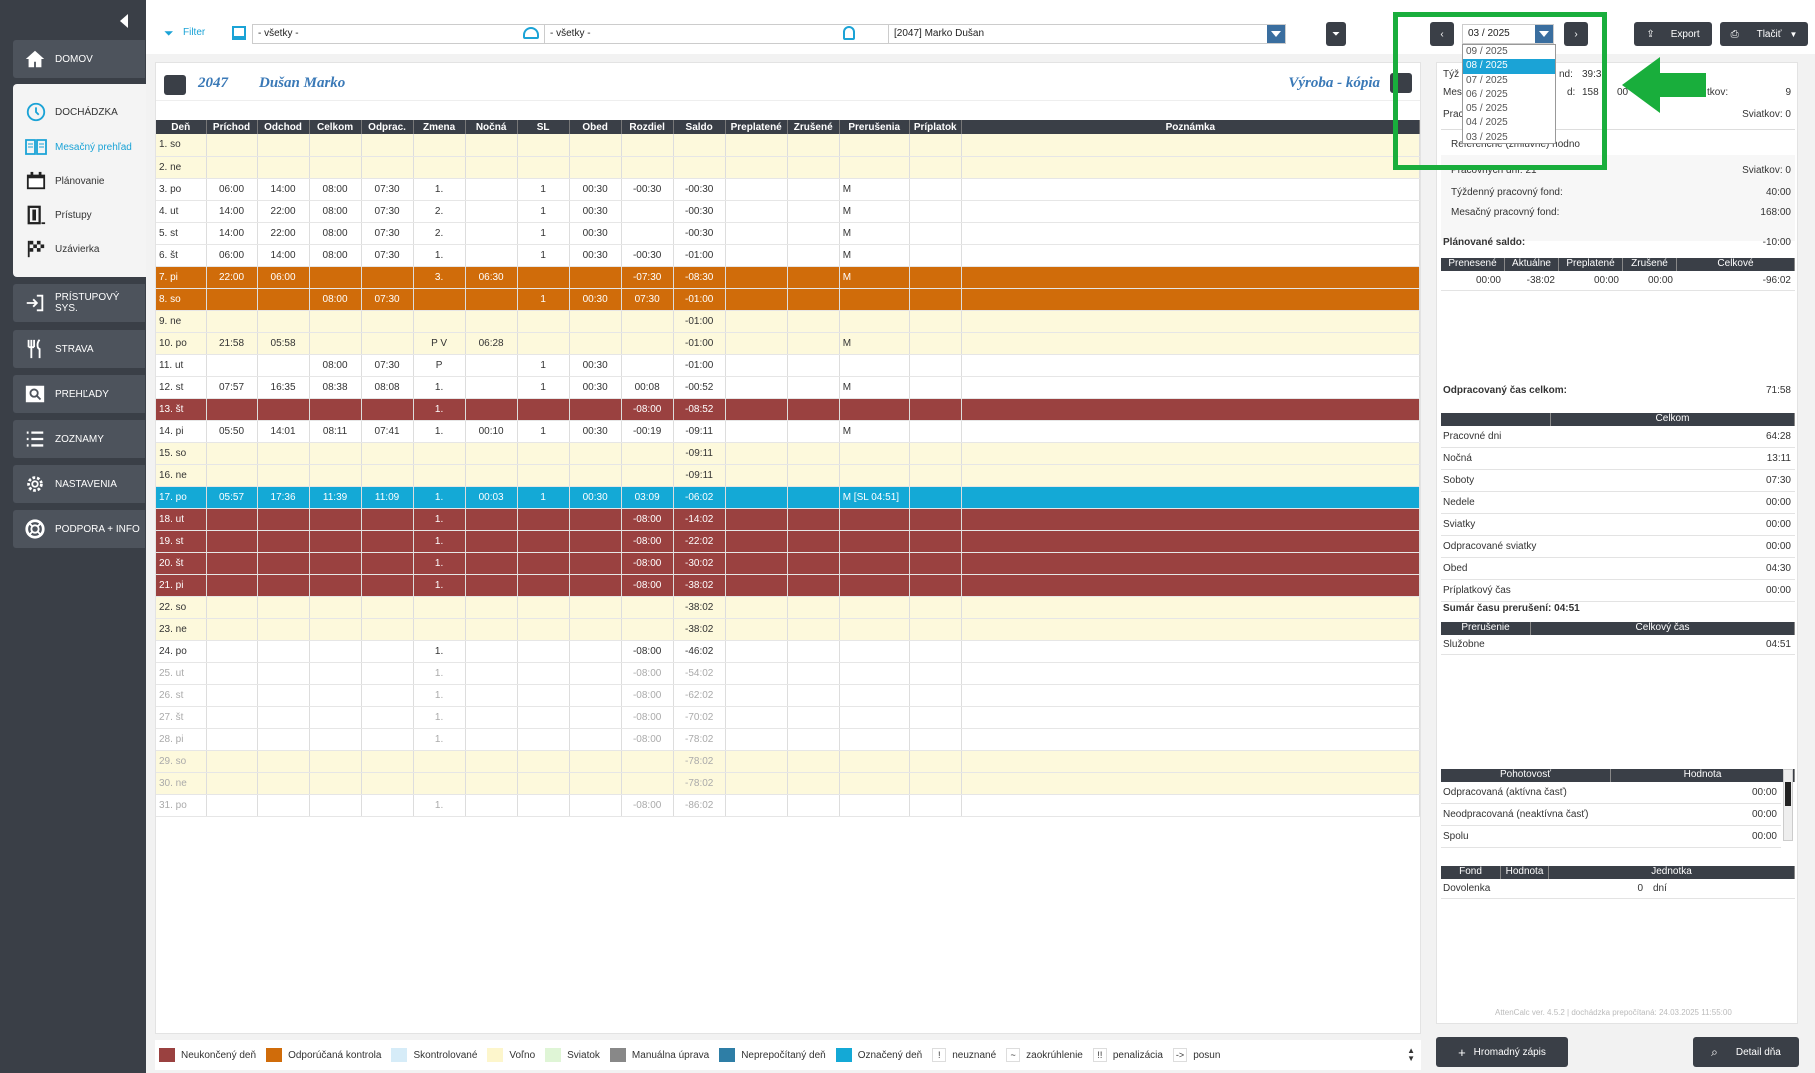 This screenshot has height=1073, width=1815. What do you see at coordinates (874, 387) in the screenshot?
I see `table-cell: M` at bounding box center [874, 387].